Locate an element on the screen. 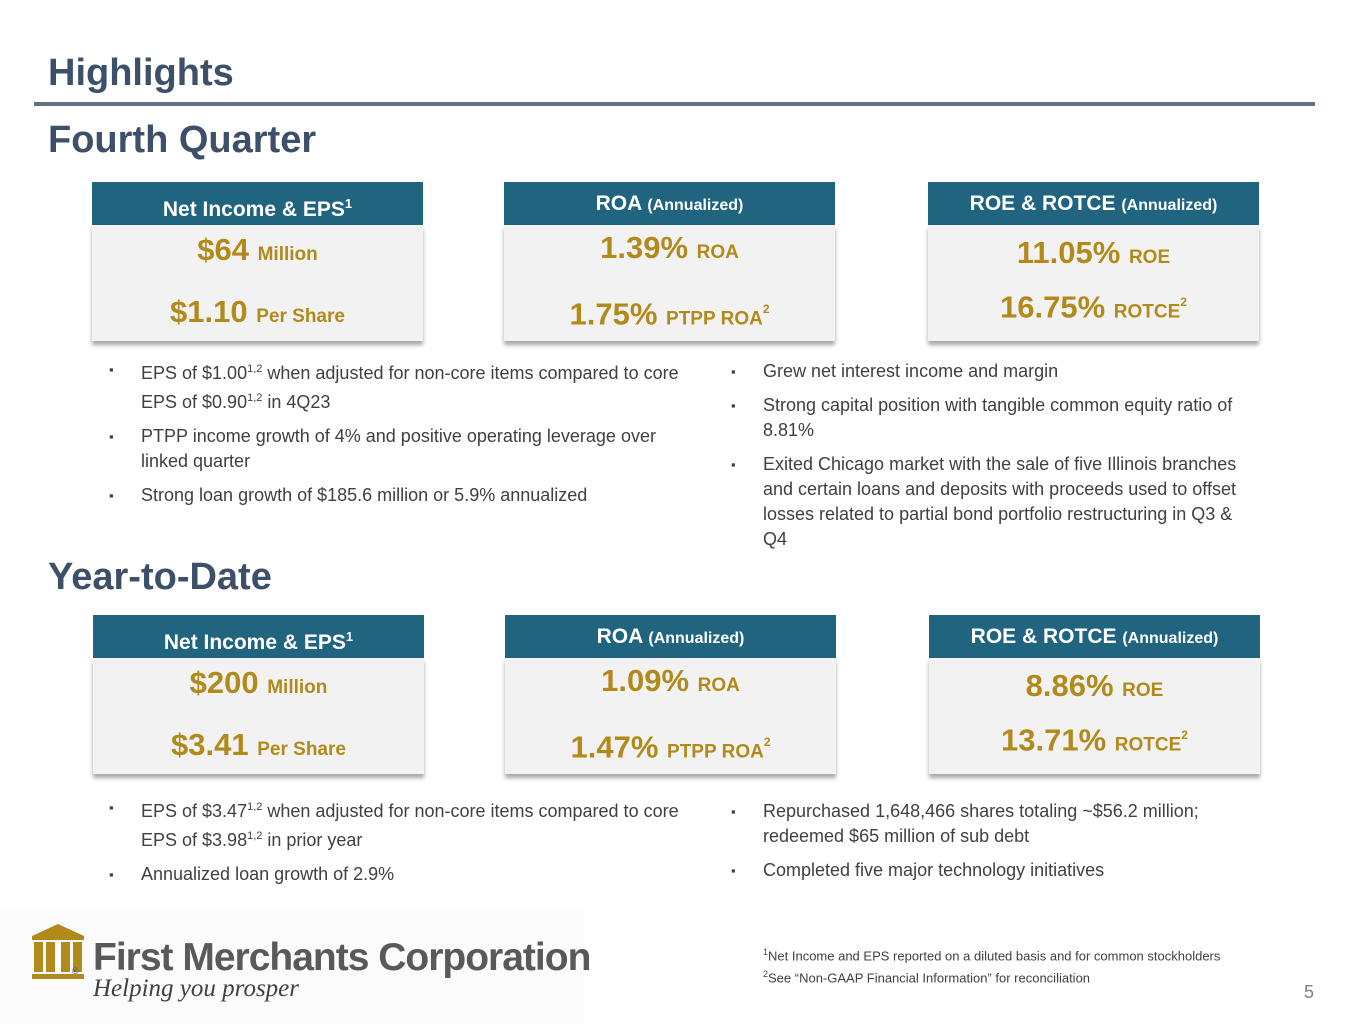 The width and height of the screenshot is (1365, 1024). section-heading-year-to-date: Year-to-Date is located at coordinates (160, 577).